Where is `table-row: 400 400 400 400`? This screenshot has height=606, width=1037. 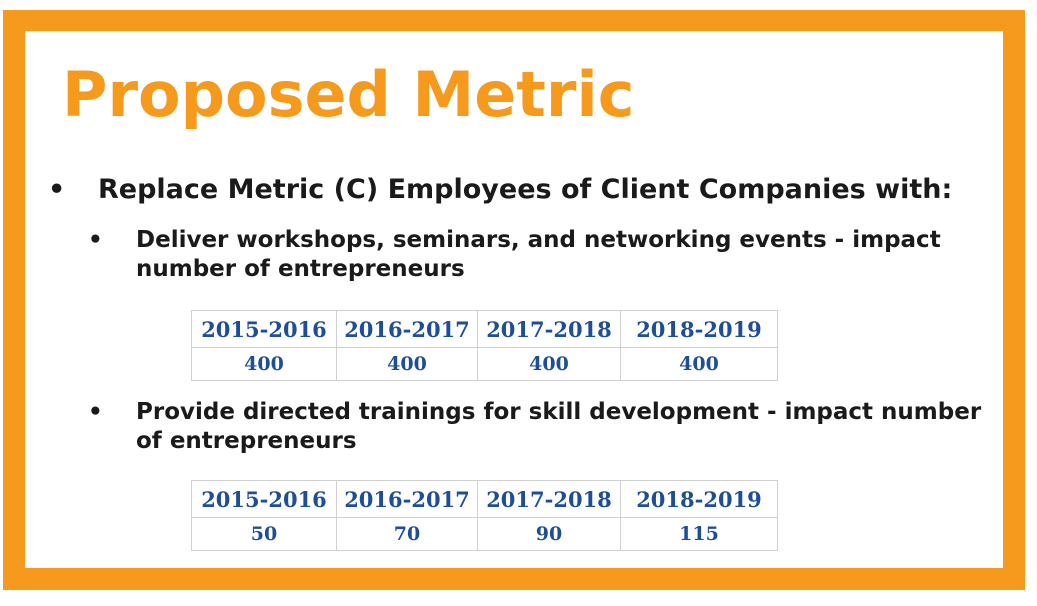 table-row: 400 400 400 400 is located at coordinates (484, 364).